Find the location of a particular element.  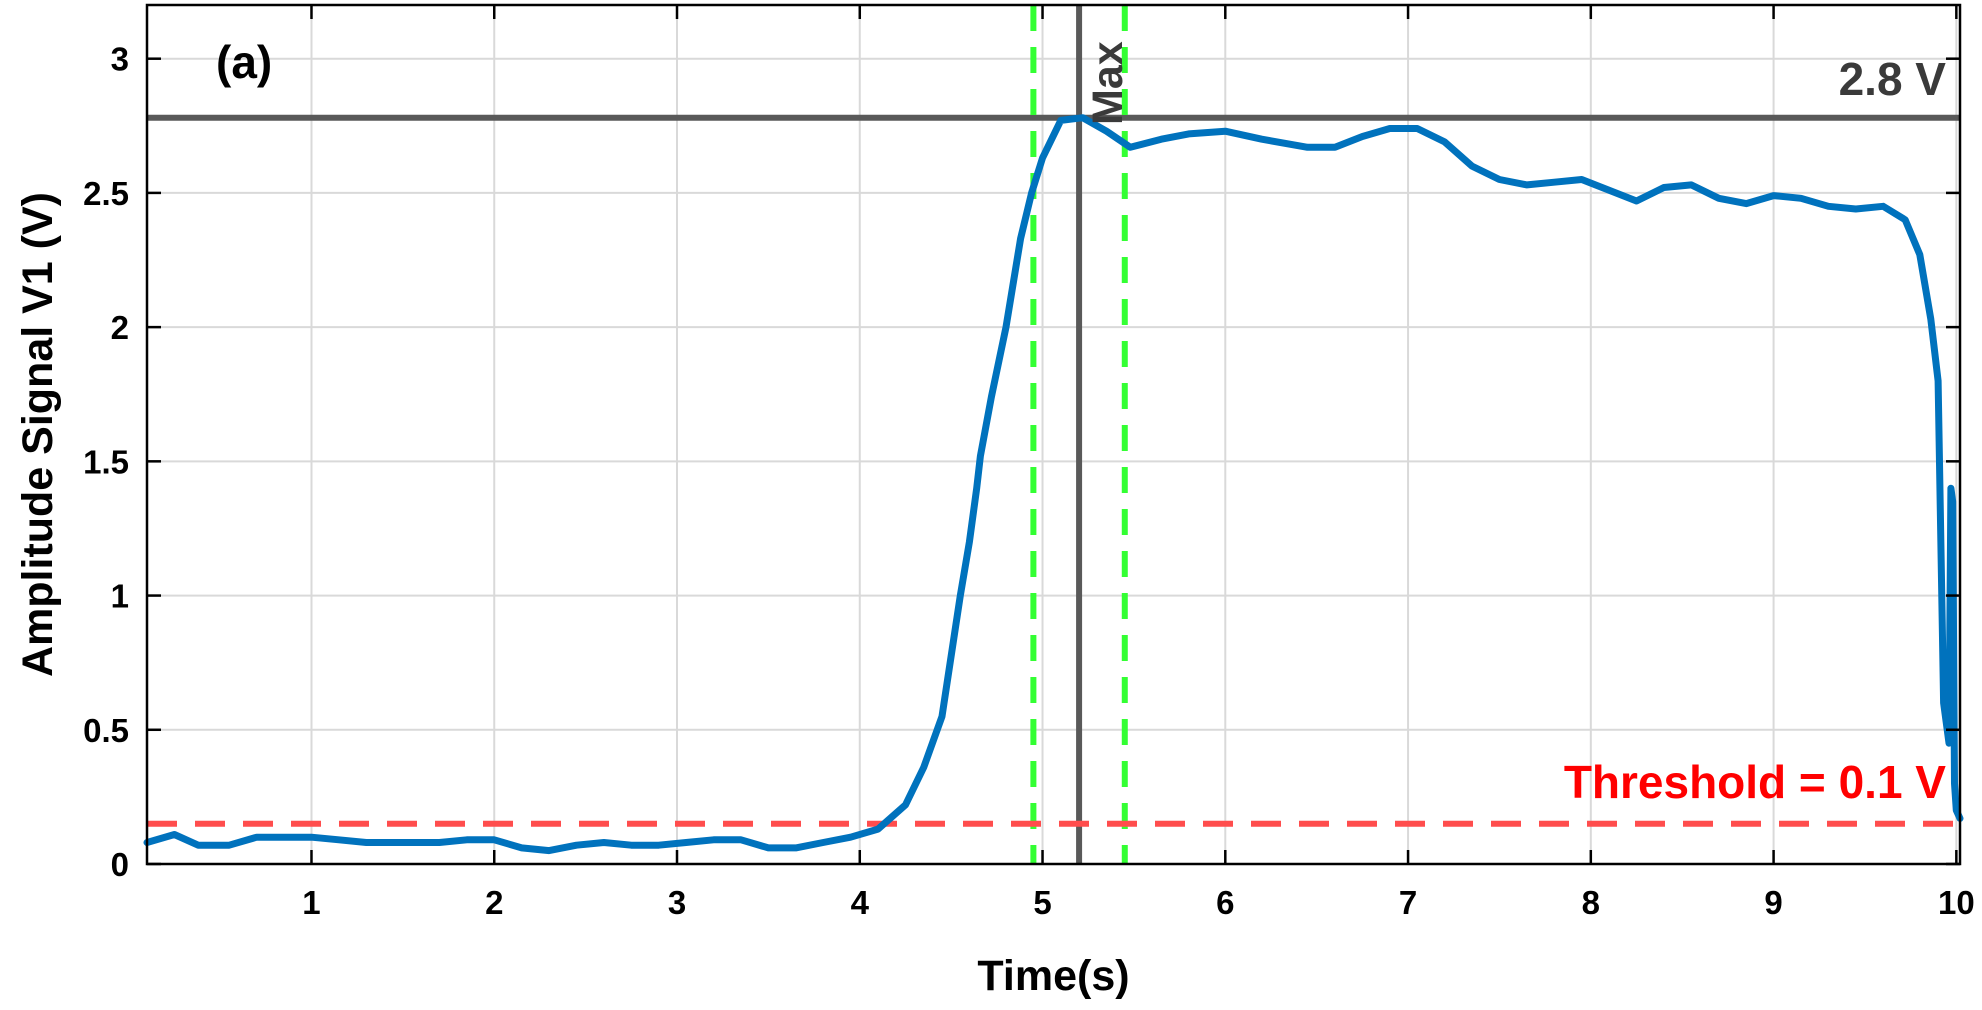

x-axis-label: Time(s) is located at coordinates (1053, 976).